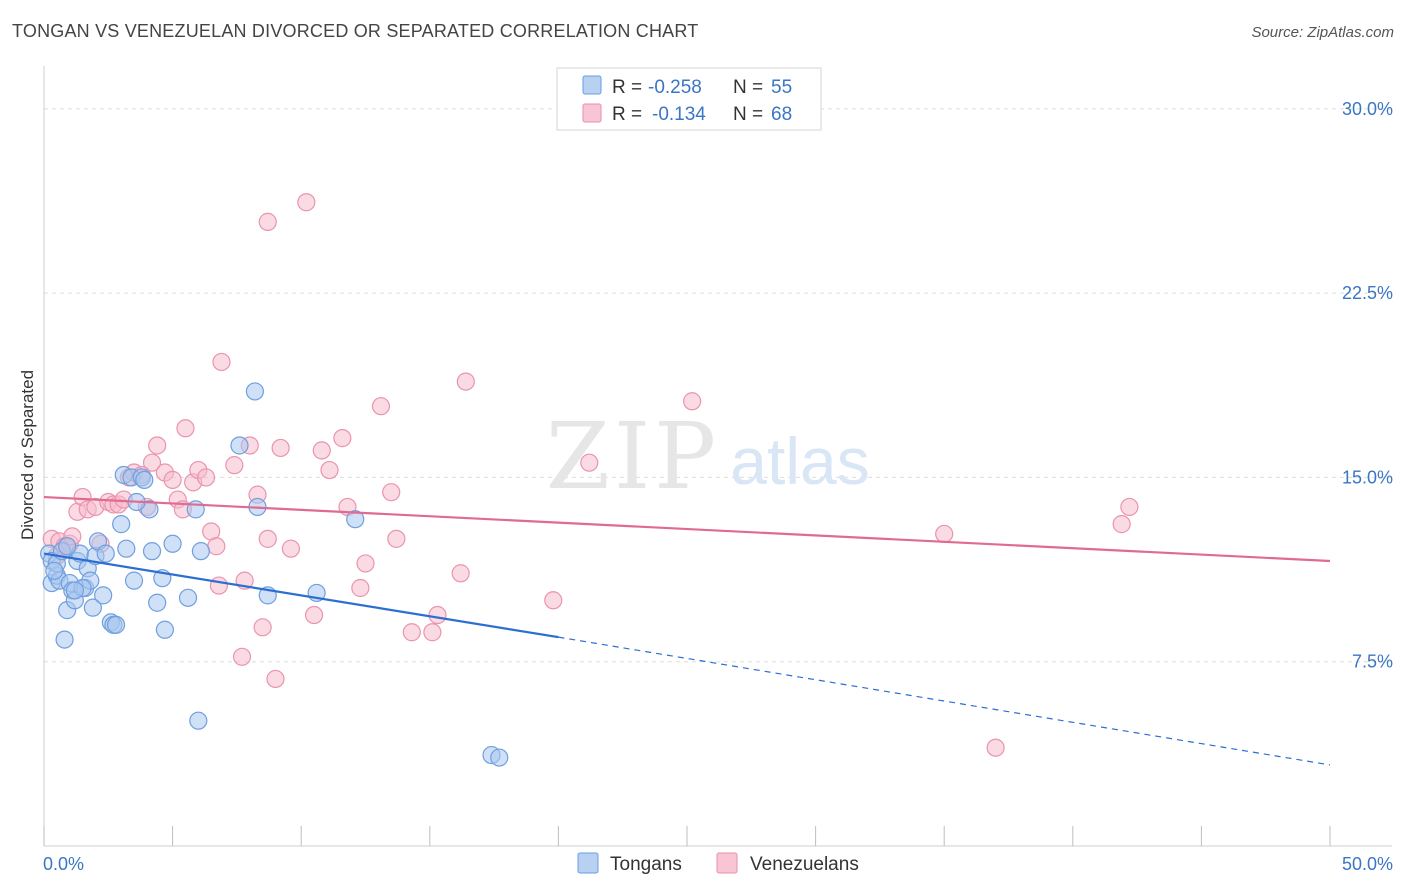  I want to click on y-axis-title: Divorced or Separated, so click(27, 455).